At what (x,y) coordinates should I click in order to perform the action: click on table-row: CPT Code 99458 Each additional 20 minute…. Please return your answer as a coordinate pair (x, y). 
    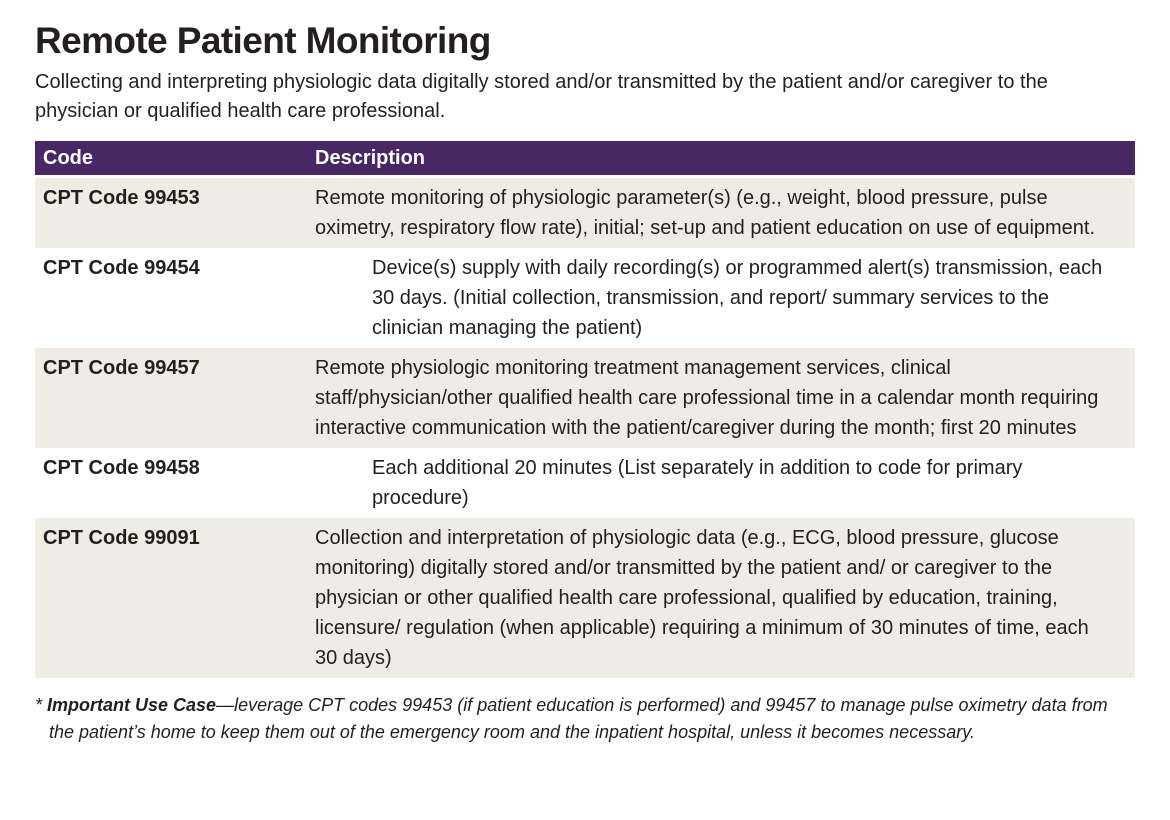
    Looking at the image, I should click on (585, 483).